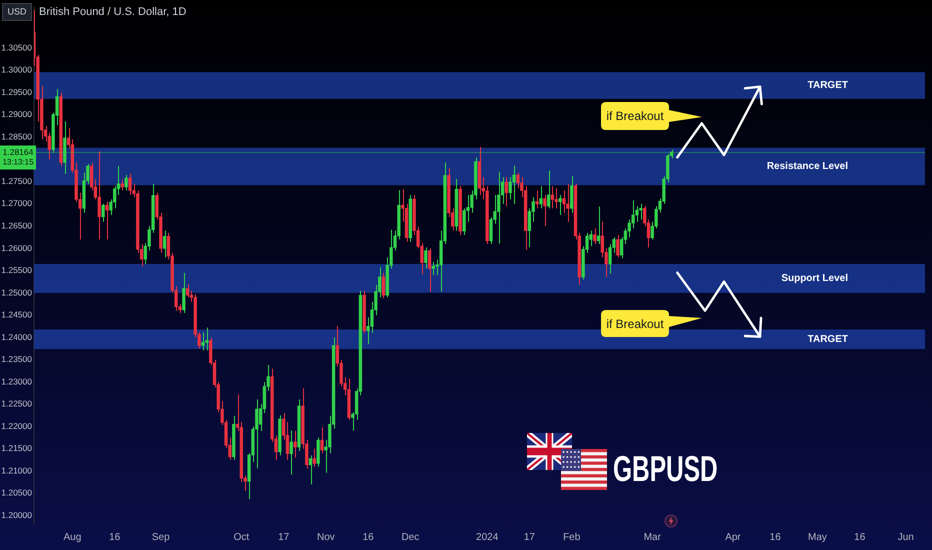 The image size is (932, 550). What do you see at coordinates (16, 292) in the screenshot?
I see `y-tick-label: 1.25000` at bounding box center [16, 292].